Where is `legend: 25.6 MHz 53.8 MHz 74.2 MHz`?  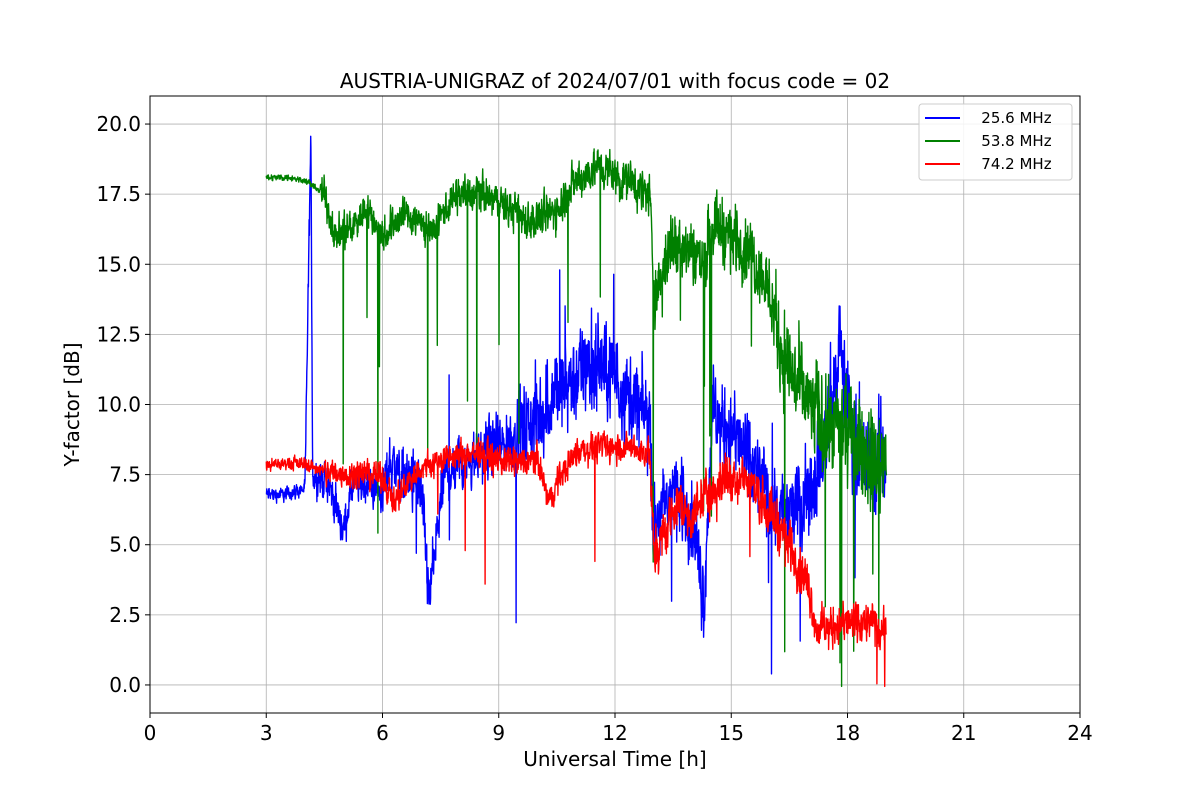 legend: 25.6 MHz 53.8 MHz 74.2 MHz is located at coordinates (995, 142).